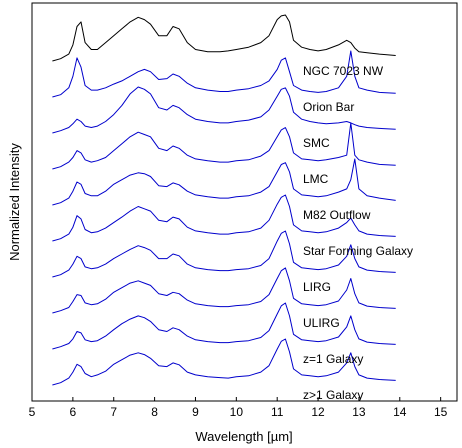 Image resolution: width=462 pixels, height=448 pixels. I want to click on series-label-ngc-7023-nw: NGC 7023 NW, so click(343, 71).